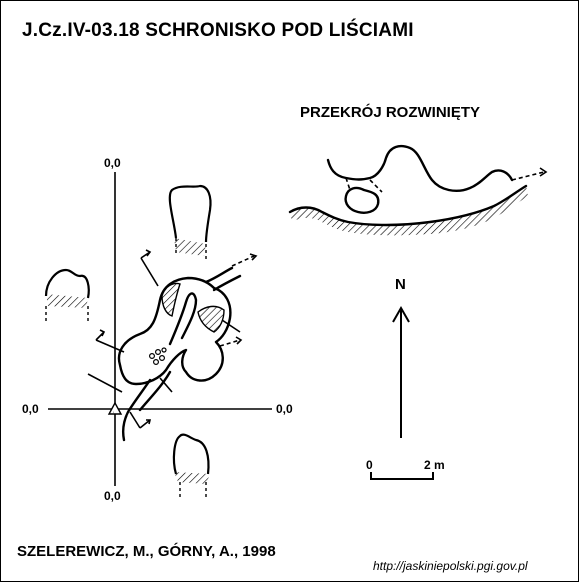 This screenshot has width=579, height=582. What do you see at coordinates (390, 112) in the screenshot?
I see `section-title: PRZEKRÓJ ROZWINIĘTY` at bounding box center [390, 112].